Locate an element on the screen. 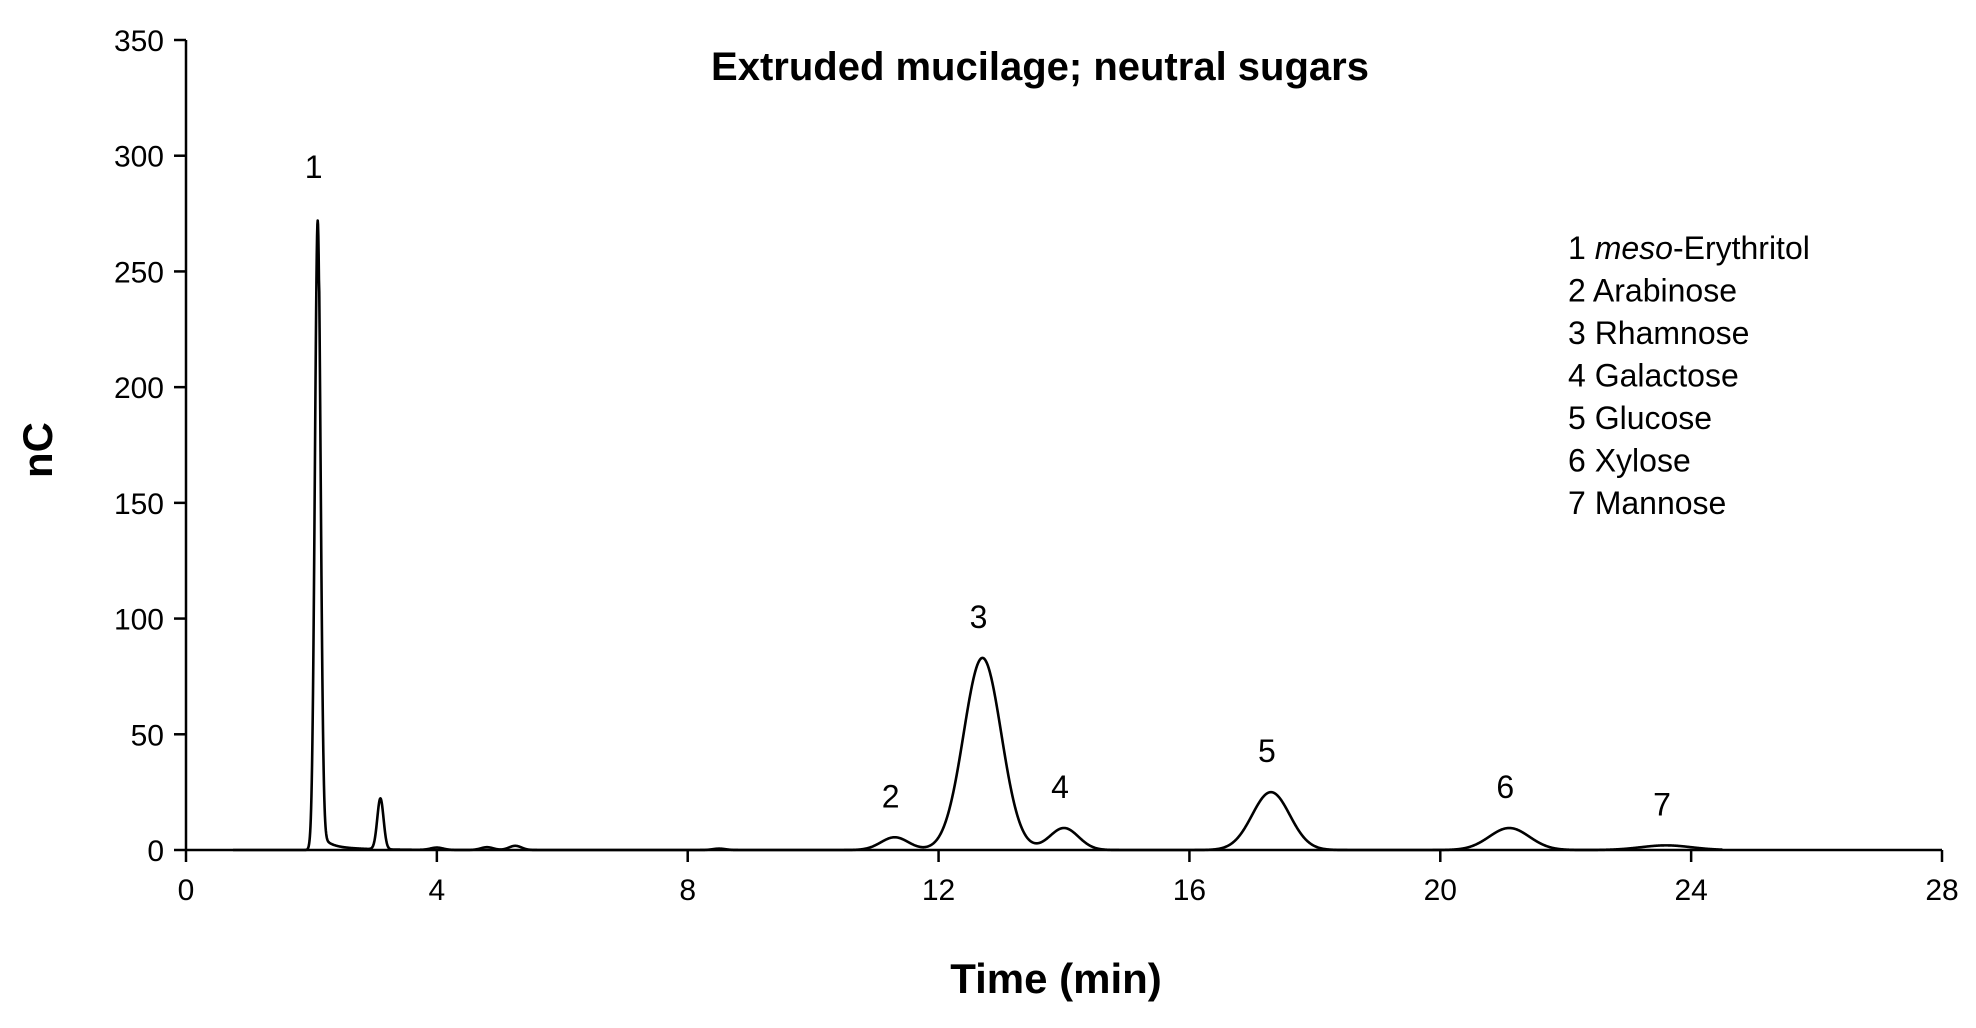 The image size is (1976, 1028). peak-label-4: 4 is located at coordinates (1060, 787).